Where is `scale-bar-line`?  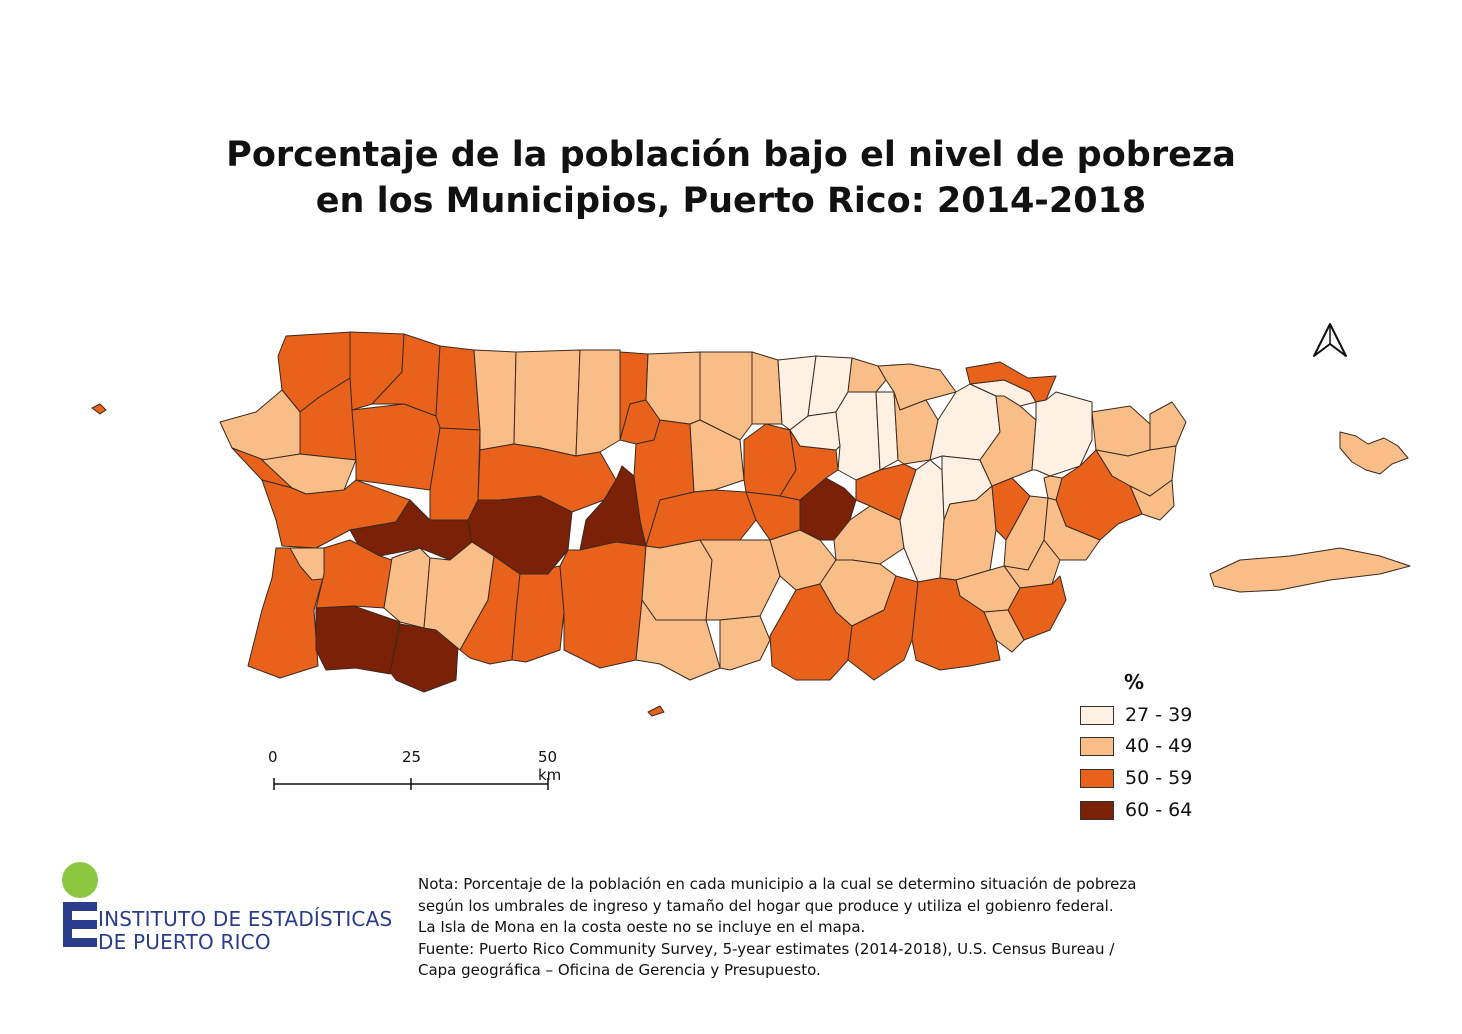
scale-bar-line is located at coordinates (411, 784).